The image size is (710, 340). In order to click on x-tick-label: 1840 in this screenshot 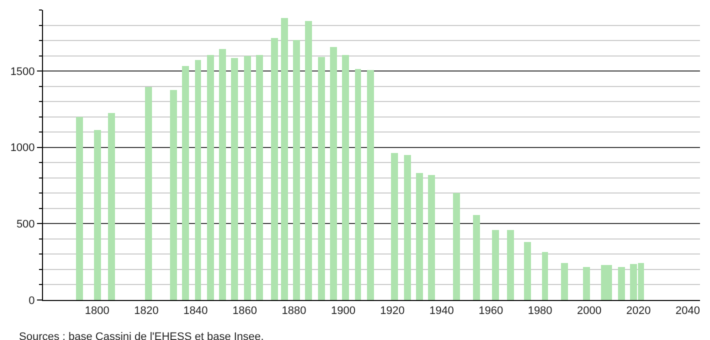, I will do `click(195, 311)`.